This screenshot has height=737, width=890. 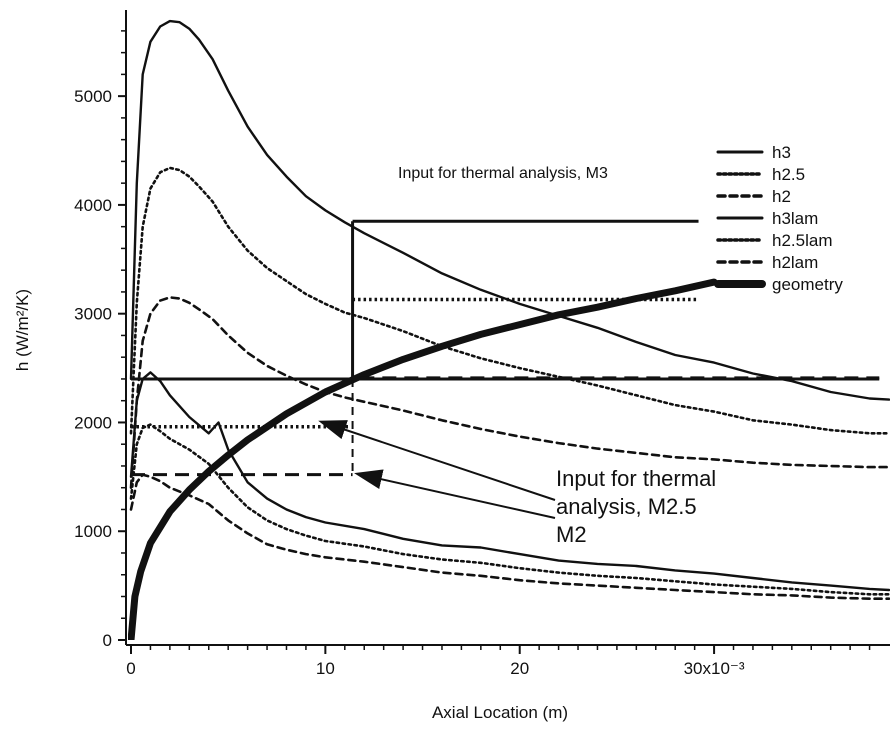 What do you see at coordinates (795, 262) in the screenshot?
I see `legend-label: h2lam` at bounding box center [795, 262].